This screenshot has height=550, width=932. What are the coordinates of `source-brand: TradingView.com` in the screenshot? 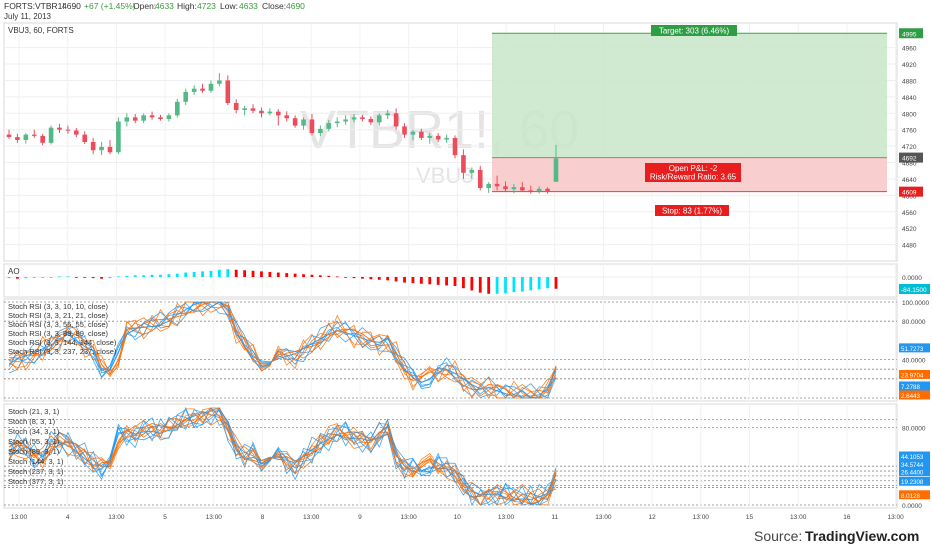 It's located at (862, 536).